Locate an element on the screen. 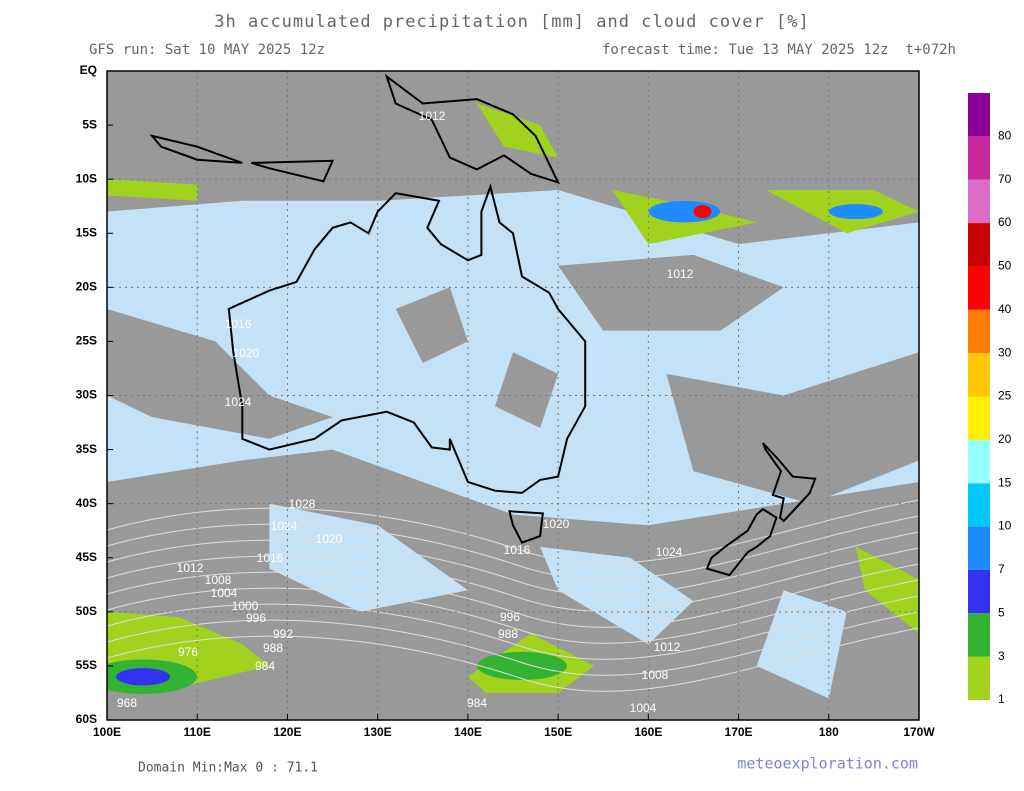 The image size is (1024, 791). isobar-label: 992 is located at coordinates (283, 634).